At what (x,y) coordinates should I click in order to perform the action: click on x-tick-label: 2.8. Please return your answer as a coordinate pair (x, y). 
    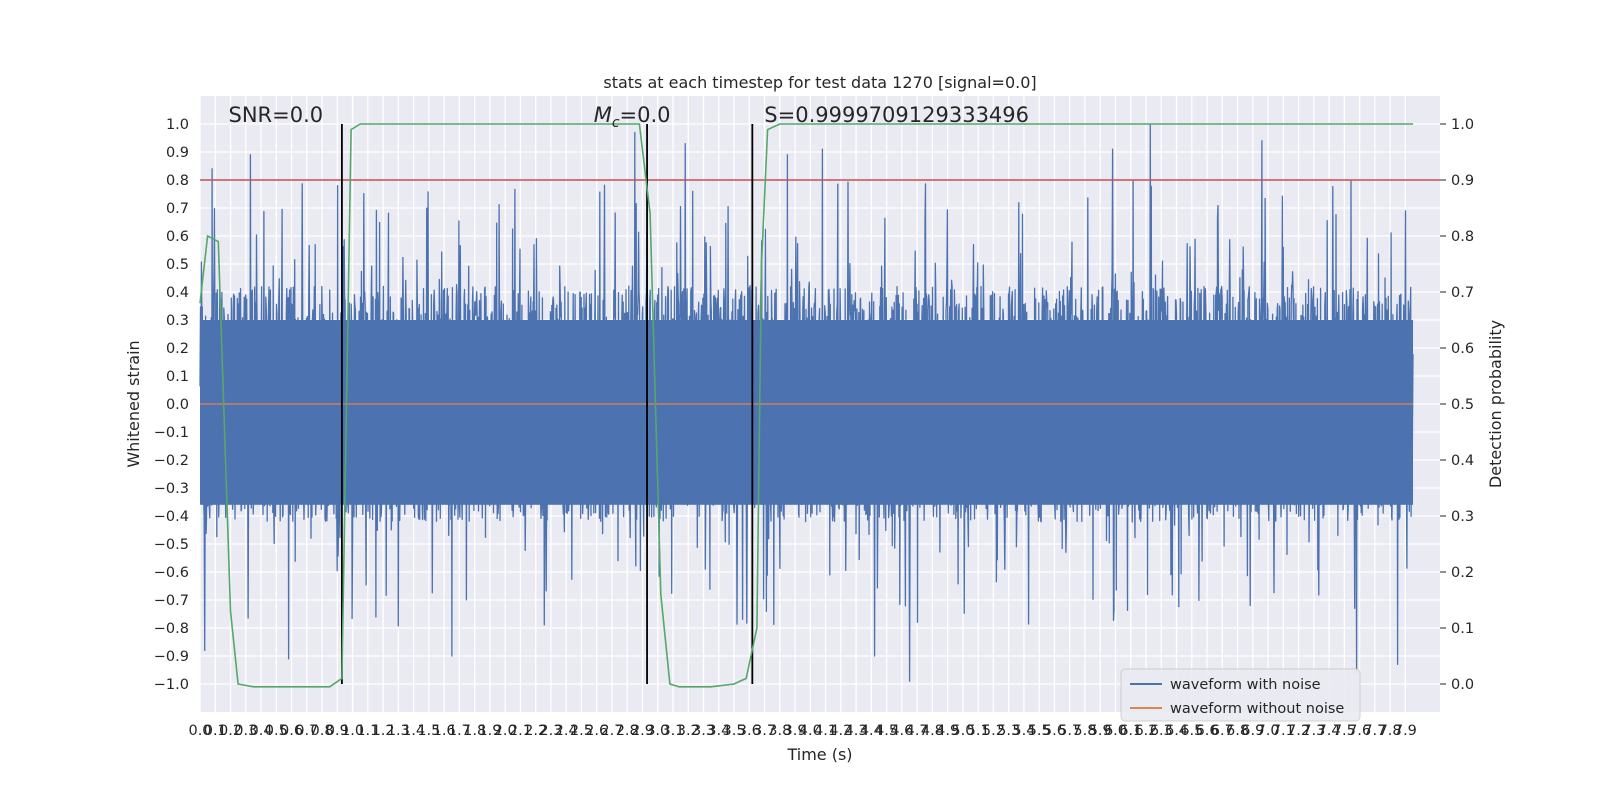
    Looking at the image, I should click on (627, 731).